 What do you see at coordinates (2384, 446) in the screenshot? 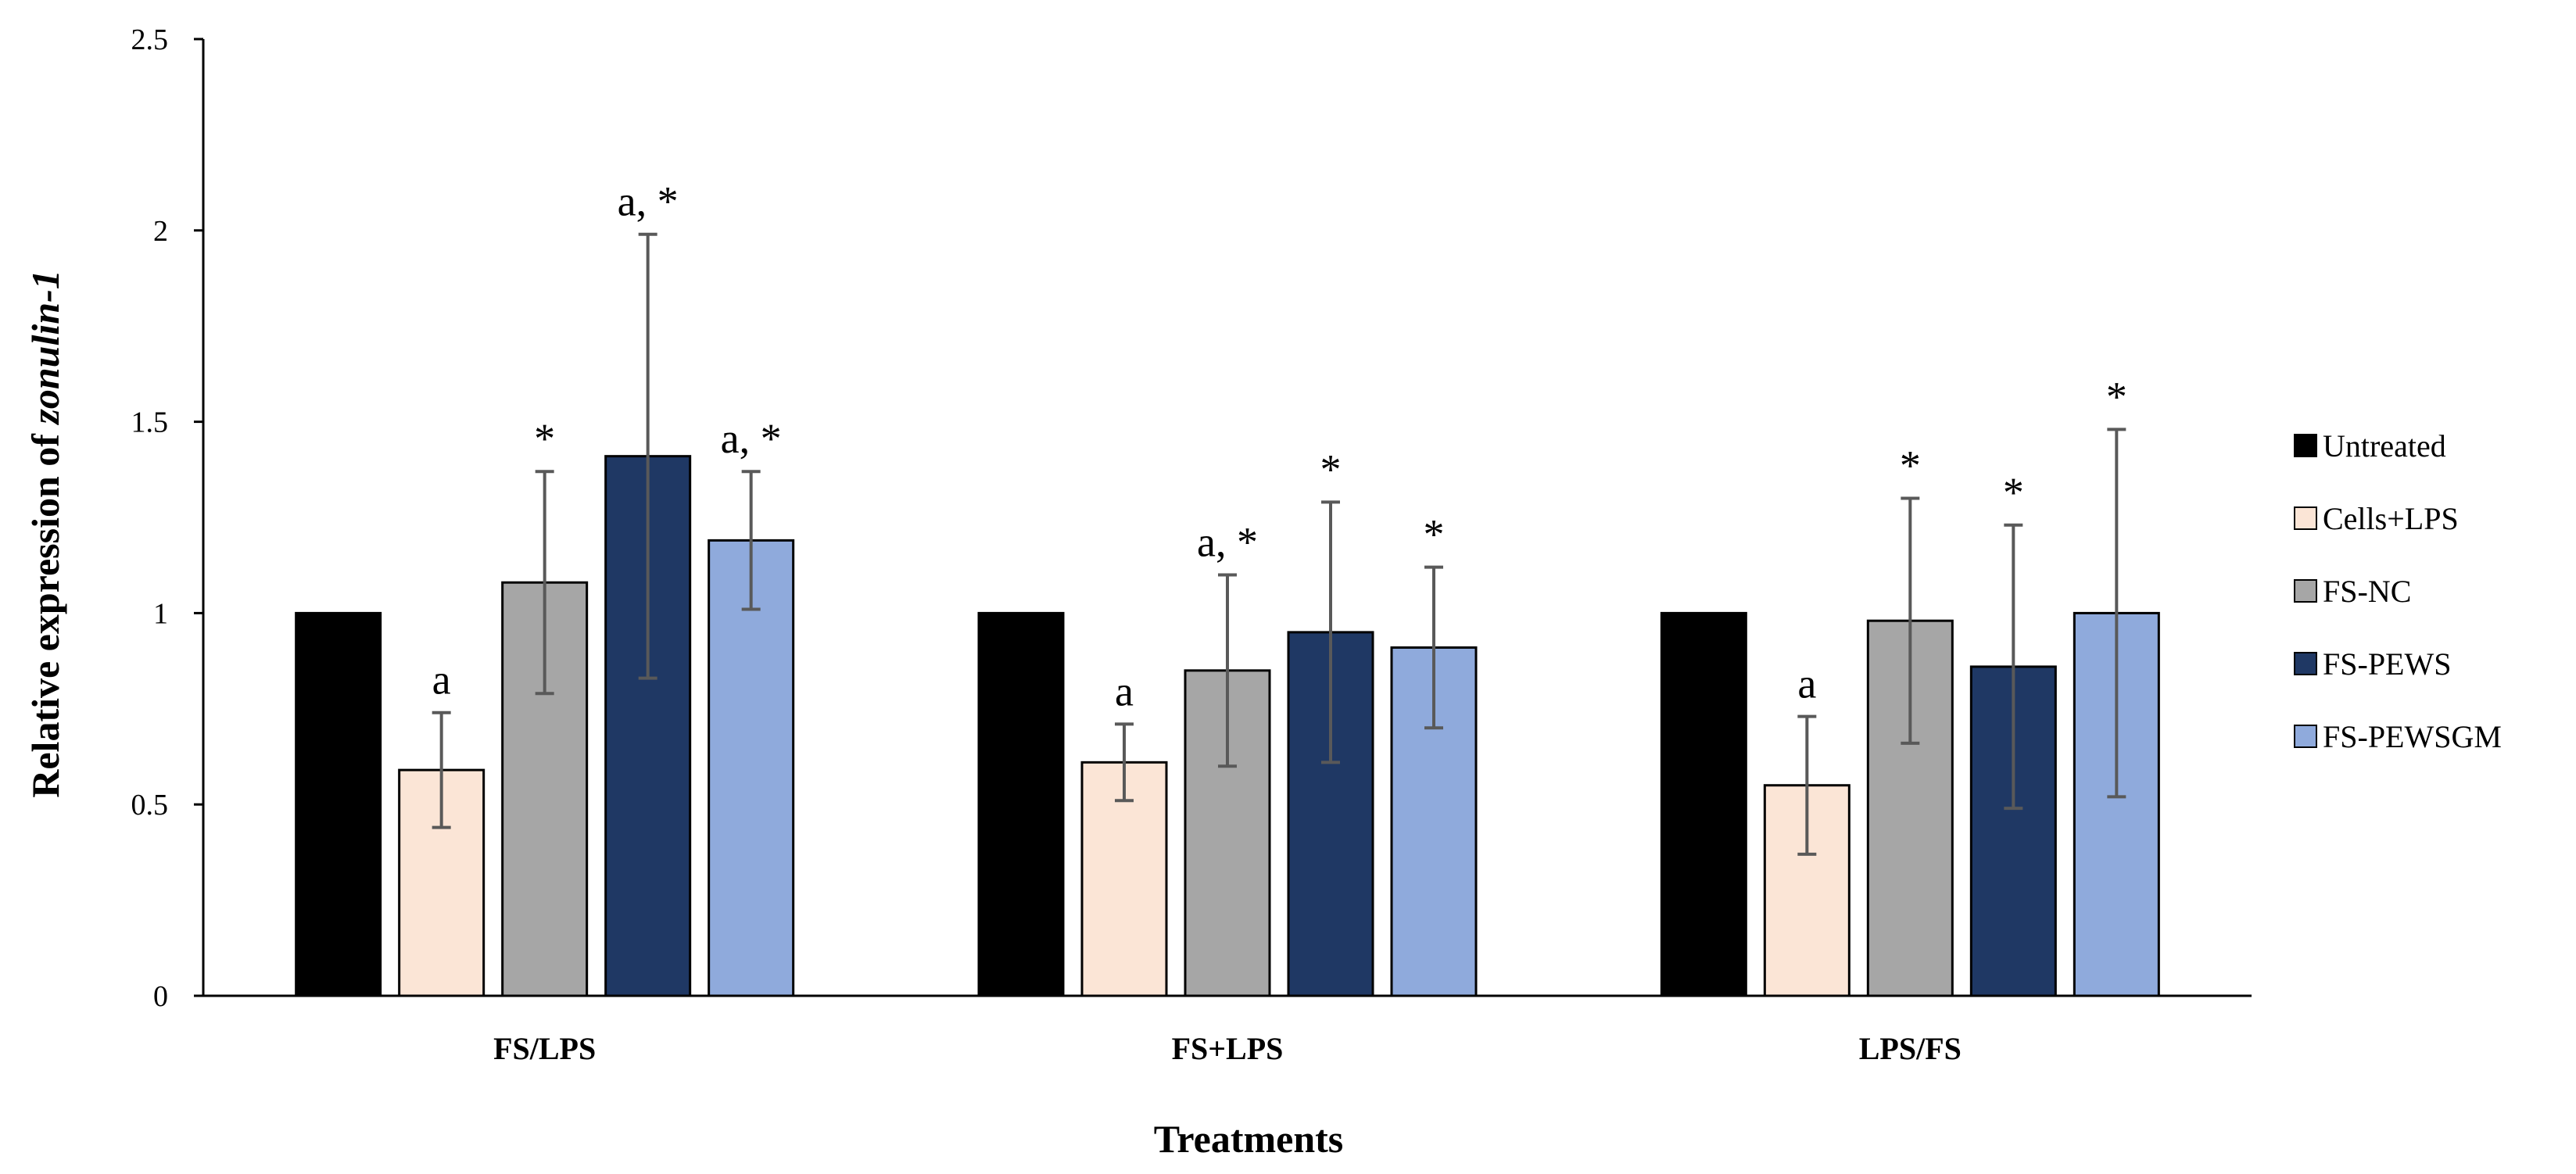
I see `legend-label: Untreated` at bounding box center [2384, 446].